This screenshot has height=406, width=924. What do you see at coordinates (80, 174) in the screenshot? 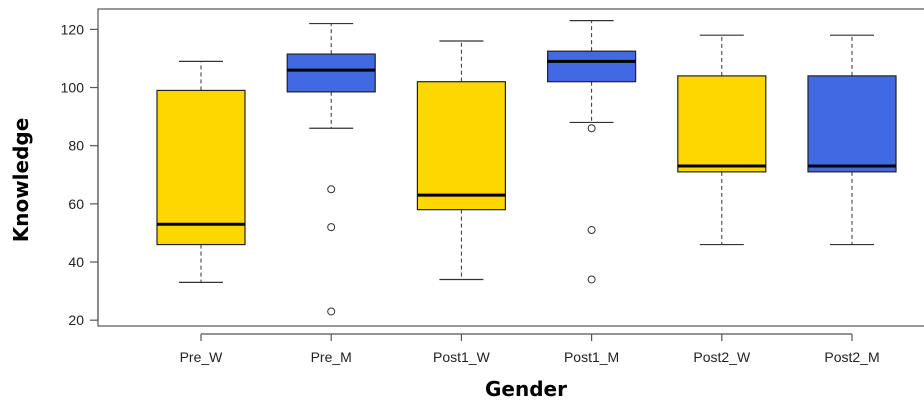
I see `y-axis: 20 40 60 80 100 120` at bounding box center [80, 174].